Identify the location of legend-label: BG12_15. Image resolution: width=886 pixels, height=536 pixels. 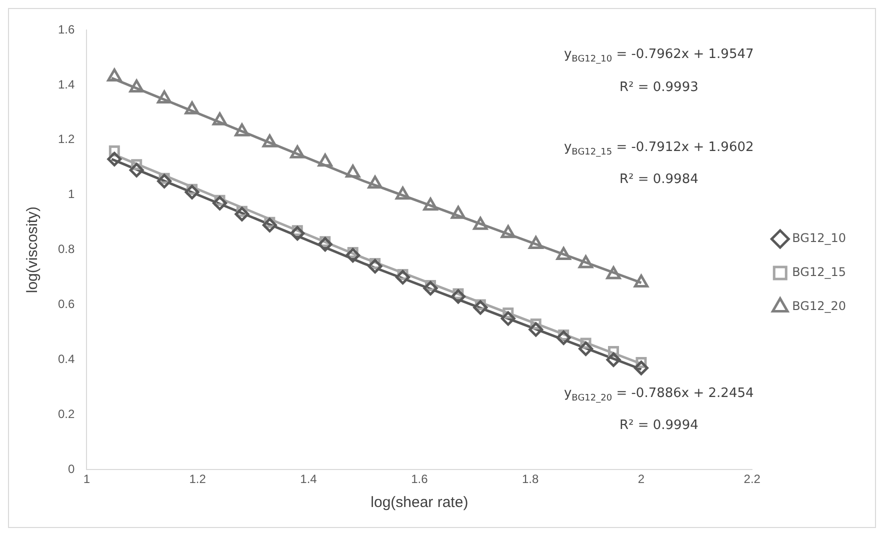
(819, 272).